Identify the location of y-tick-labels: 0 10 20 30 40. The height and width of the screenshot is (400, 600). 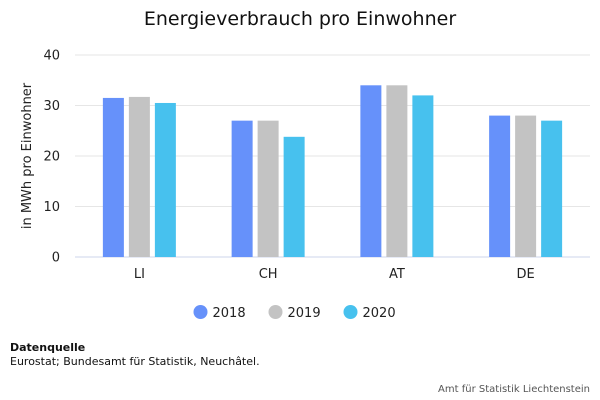
(51, 157).